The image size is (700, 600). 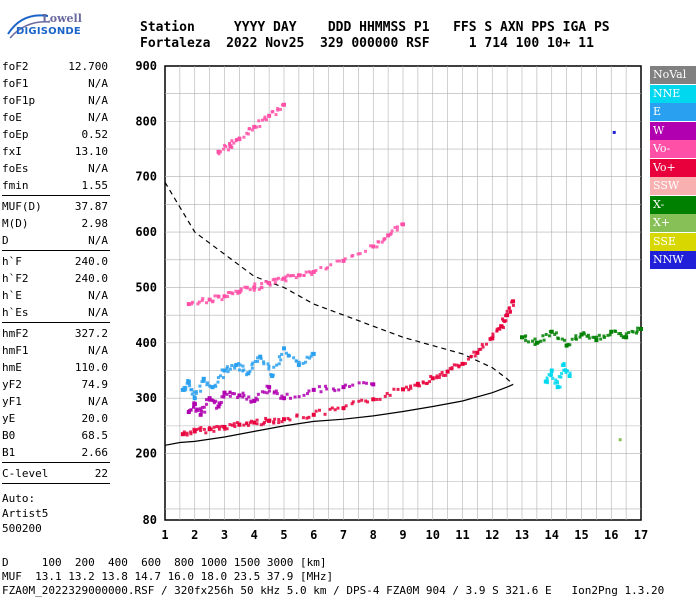 I want to click on param-key: hmF1, so click(x=15, y=350).